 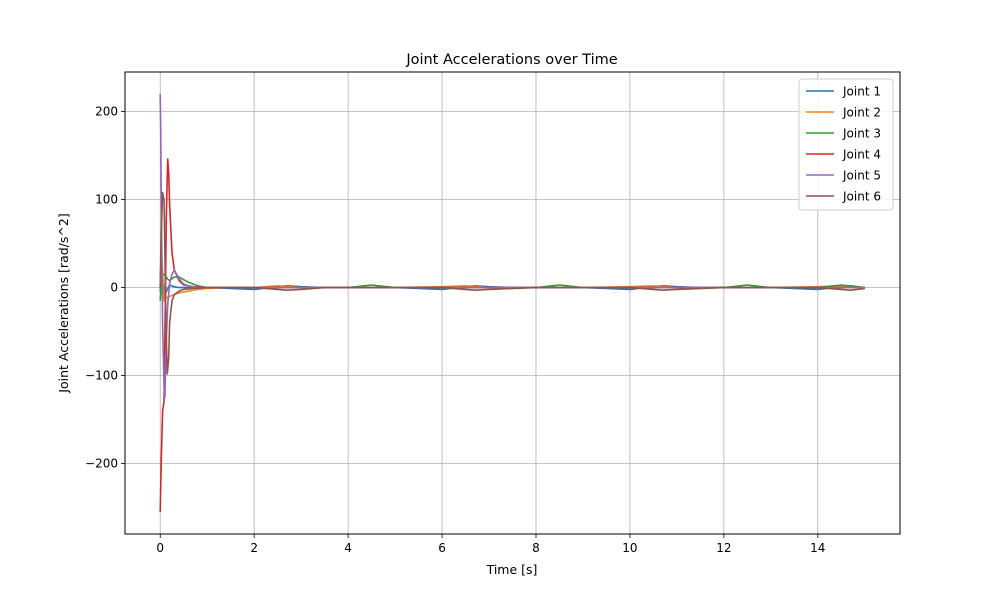 What do you see at coordinates (861, 134) in the screenshot?
I see `legend-label: Joint 3` at bounding box center [861, 134].